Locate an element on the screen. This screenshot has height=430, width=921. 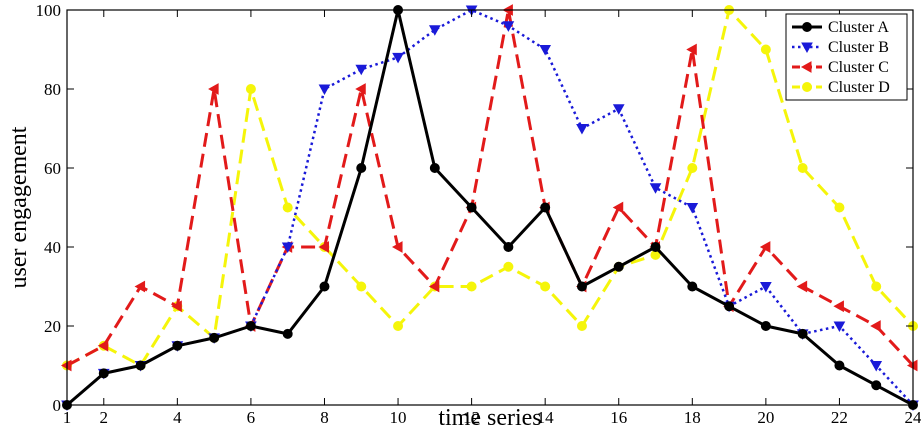
legend-item-1: Cluster A is located at coordinates (840, 27).